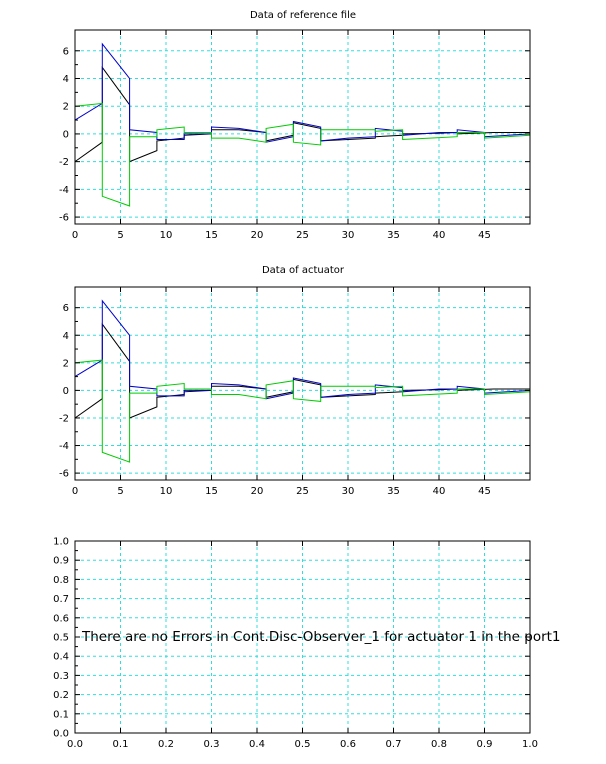 Image resolution: width=606 pixels, height=764 pixels. What do you see at coordinates (439, 744) in the screenshot?
I see `x-tick-label: 0.8` at bounding box center [439, 744].